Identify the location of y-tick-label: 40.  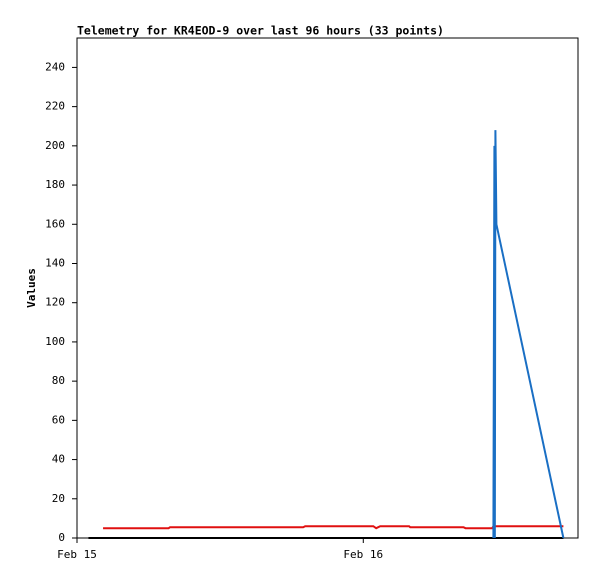
(58, 459).